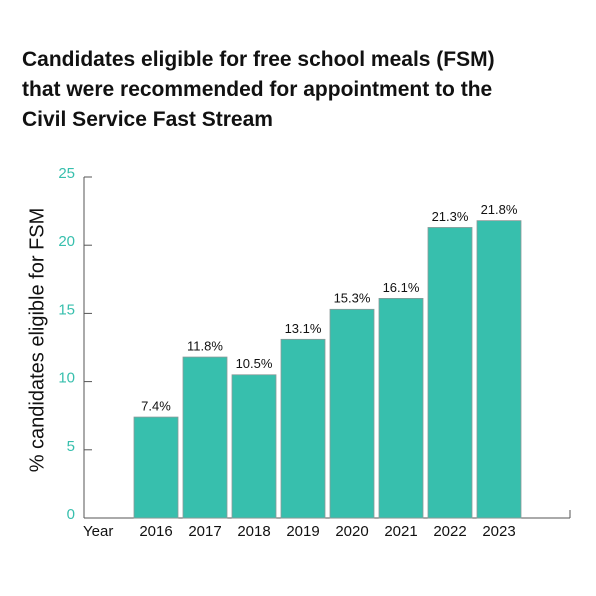  Describe the element at coordinates (66, 378) in the screenshot. I see `y-tick-label: 10` at that location.